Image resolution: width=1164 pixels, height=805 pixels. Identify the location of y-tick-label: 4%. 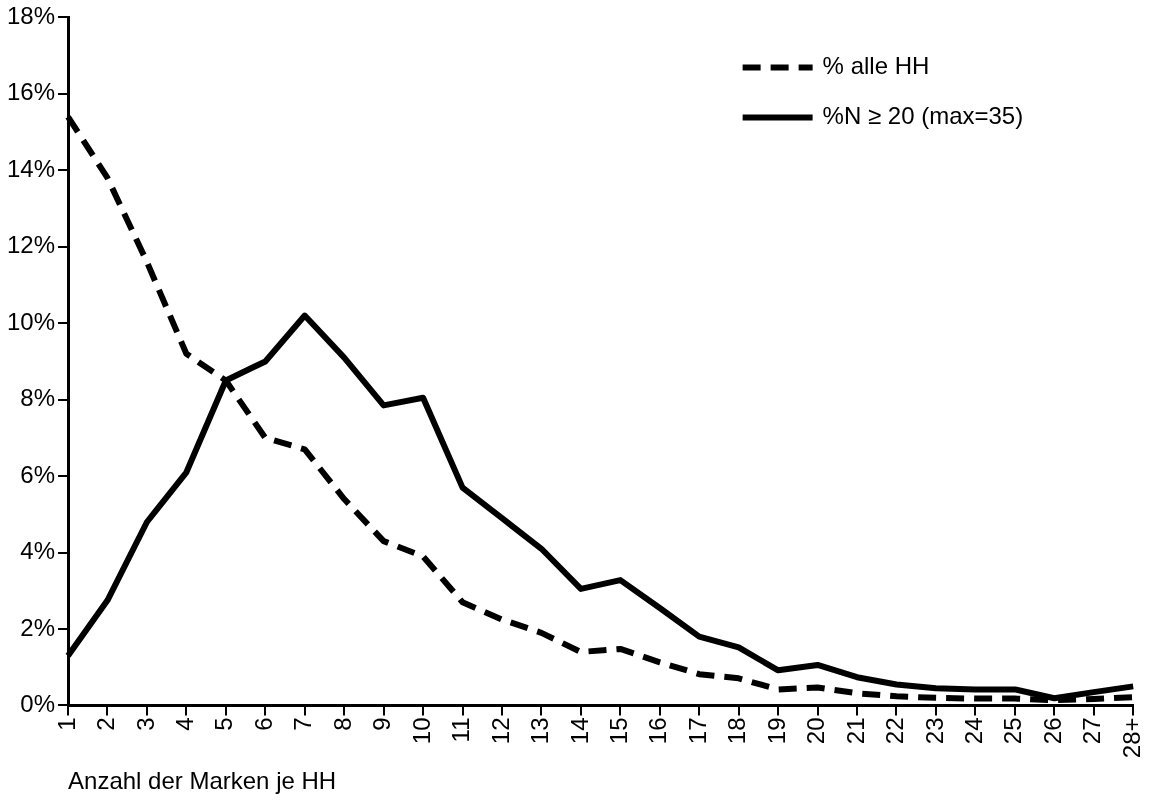
(38, 551).